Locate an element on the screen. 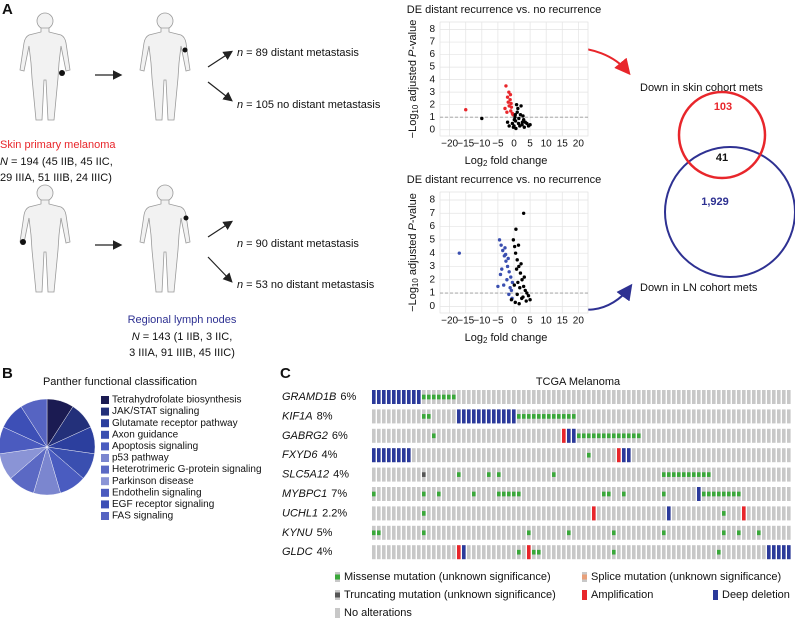  panel-label: C is located at coordinates (285, 373).